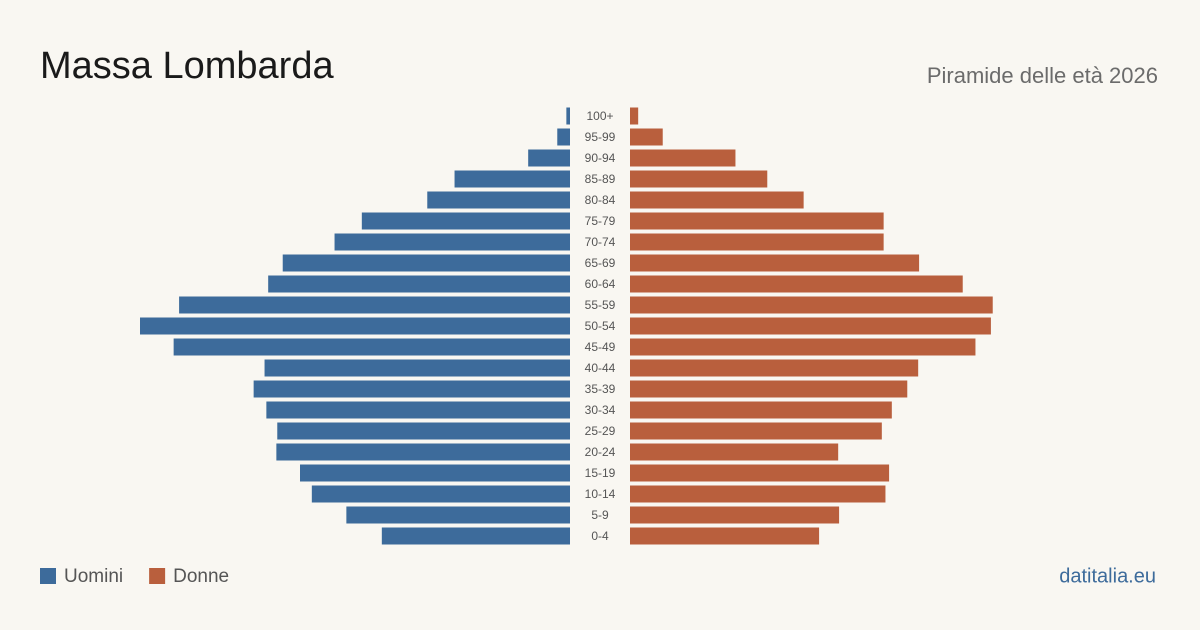 The width and height of the screenshot is (1200, 630). Describe the element at coordinates (600, 347) in the screenshot. I see `age-label: 45-49` at that location.